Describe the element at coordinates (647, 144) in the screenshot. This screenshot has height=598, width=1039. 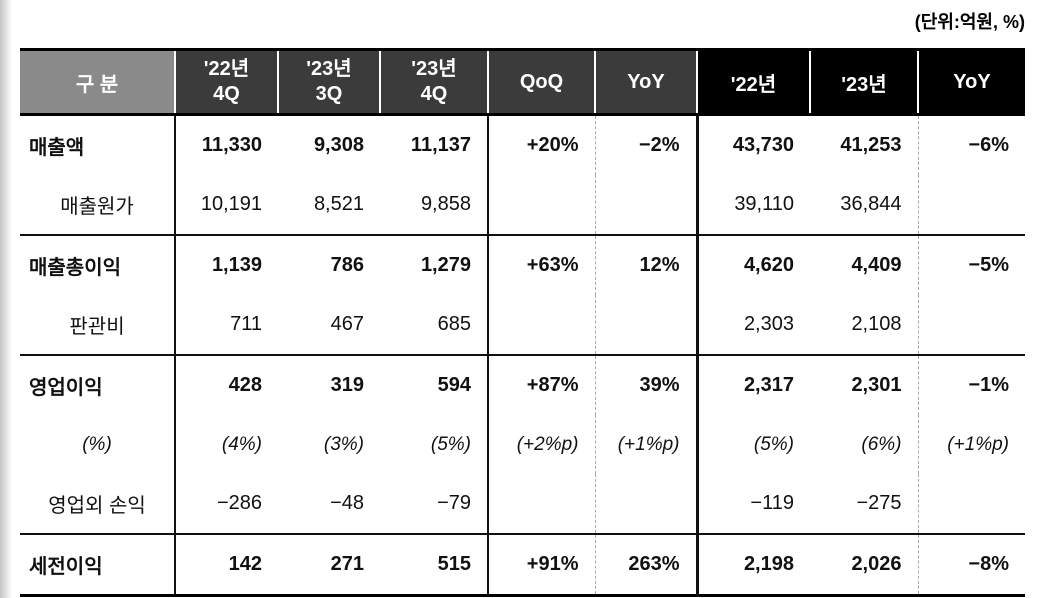
I see `table-cell: −2%` at that location.